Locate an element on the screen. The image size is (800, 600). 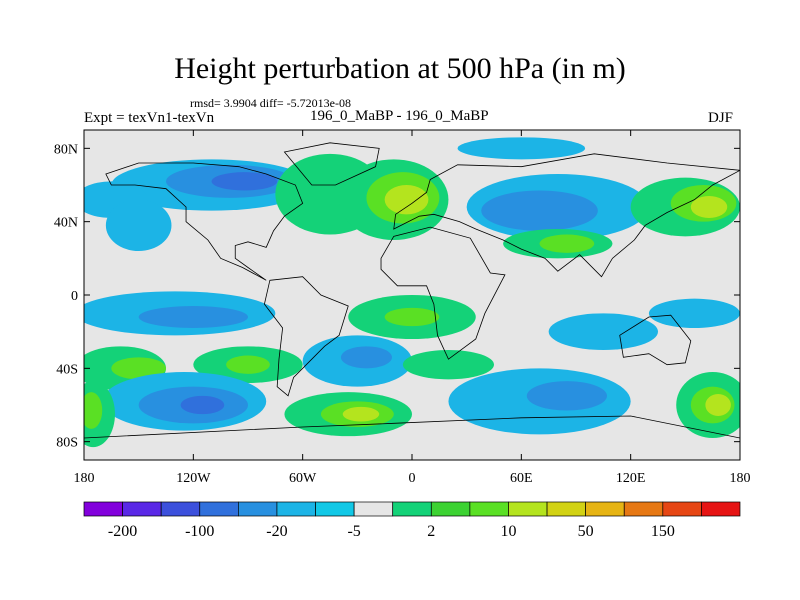
colorbar-label: -100 is located at coordinates (199, 531).